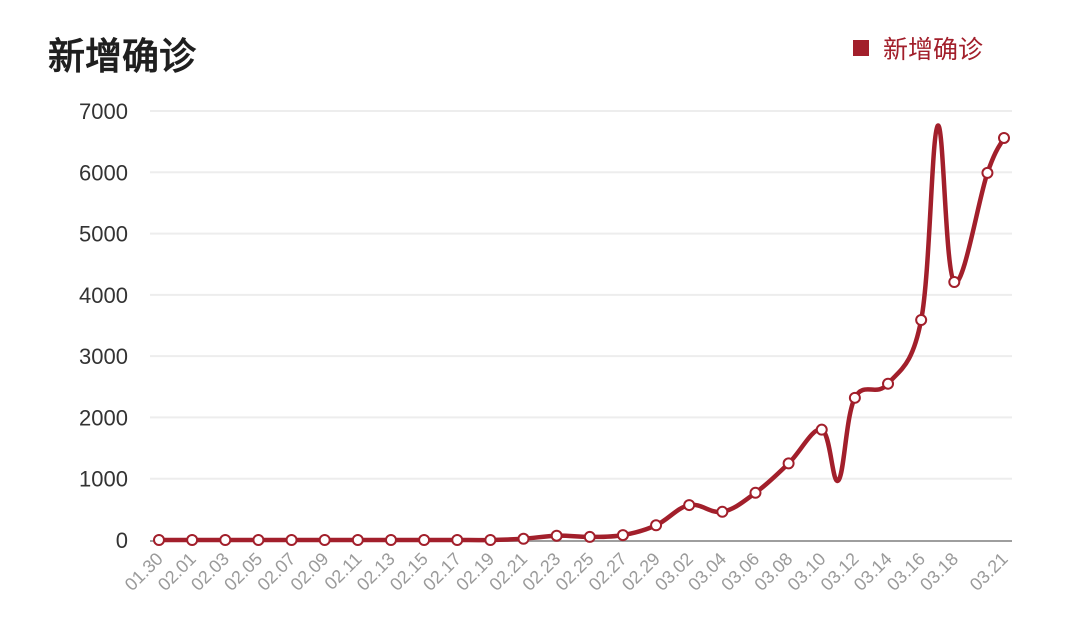 This screenshot has width=1080, height=623. What do you see at coordinates (103, 234) in the screenshot?
I see `y-tick-label: 5000` at bounding box center [103, 234].